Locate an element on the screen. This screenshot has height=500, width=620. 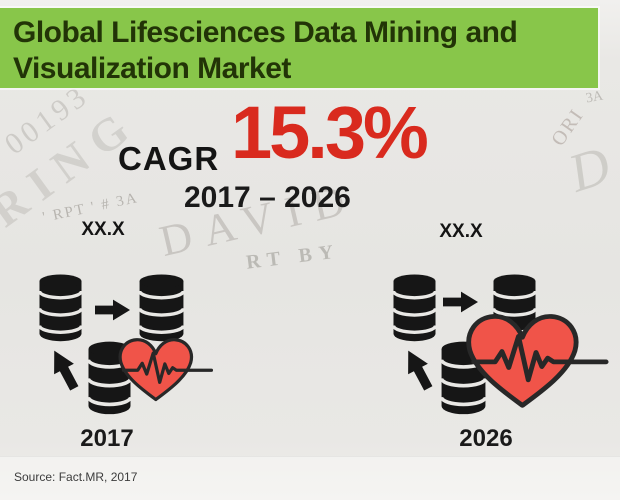
page-title-line2: Visualization Market is located at coordinates (152, 68).